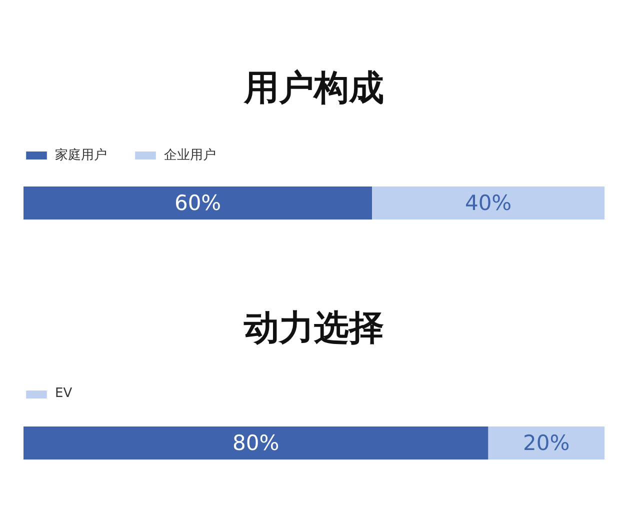  Describe the element at coordinates (190, 155) in the screenshot. I see `legend-label: 企业用户` at that location.